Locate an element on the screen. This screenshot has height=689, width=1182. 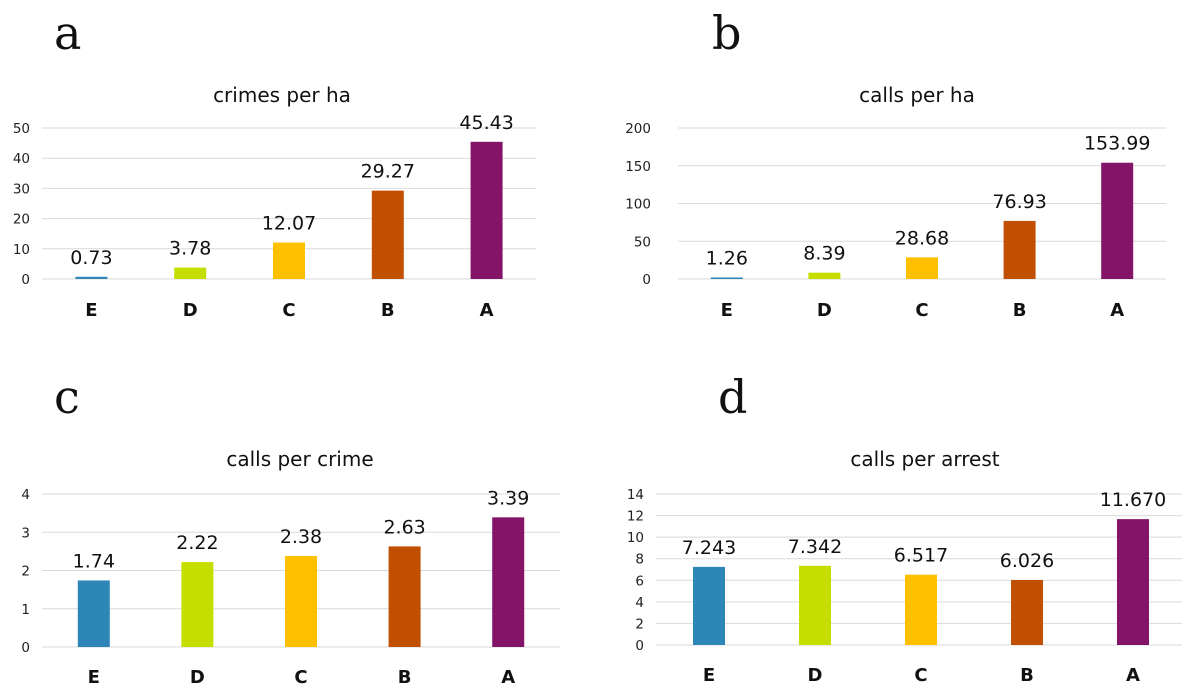
data-label-A: 153.99 is located at coordinates (1117, 144).